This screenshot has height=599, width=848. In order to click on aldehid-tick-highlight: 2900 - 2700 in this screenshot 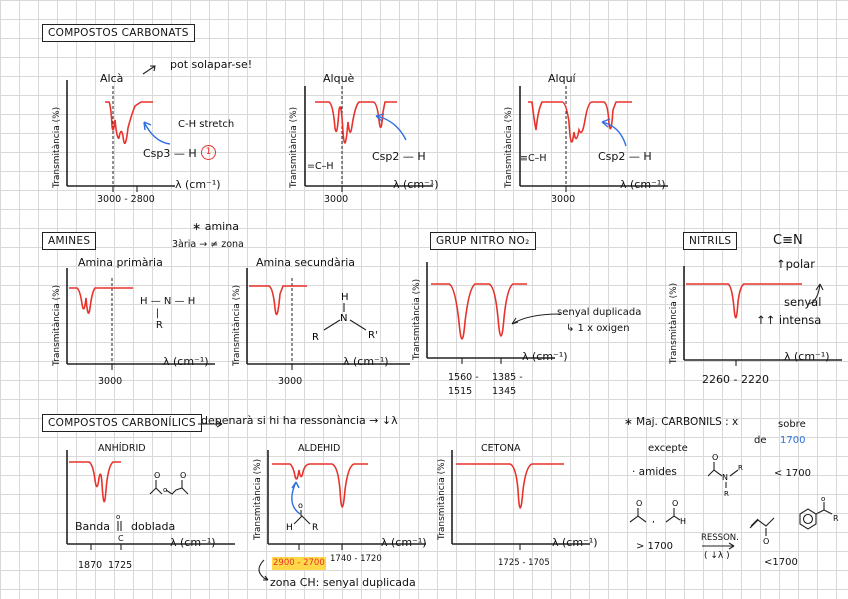, I will do `click(299, 563)`.